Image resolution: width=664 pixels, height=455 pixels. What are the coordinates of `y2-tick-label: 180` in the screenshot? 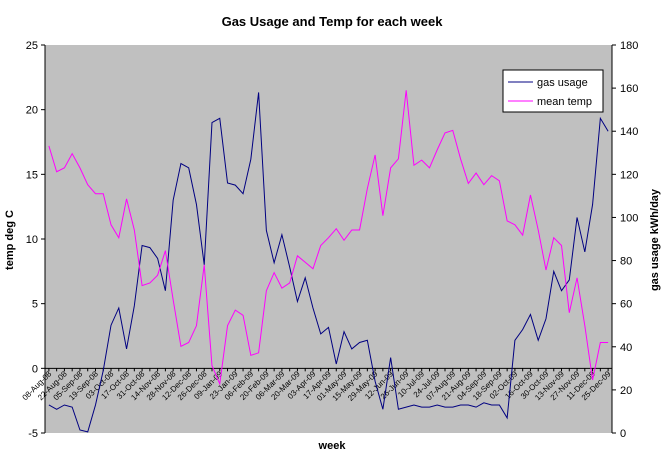 It's located at (629, 46).